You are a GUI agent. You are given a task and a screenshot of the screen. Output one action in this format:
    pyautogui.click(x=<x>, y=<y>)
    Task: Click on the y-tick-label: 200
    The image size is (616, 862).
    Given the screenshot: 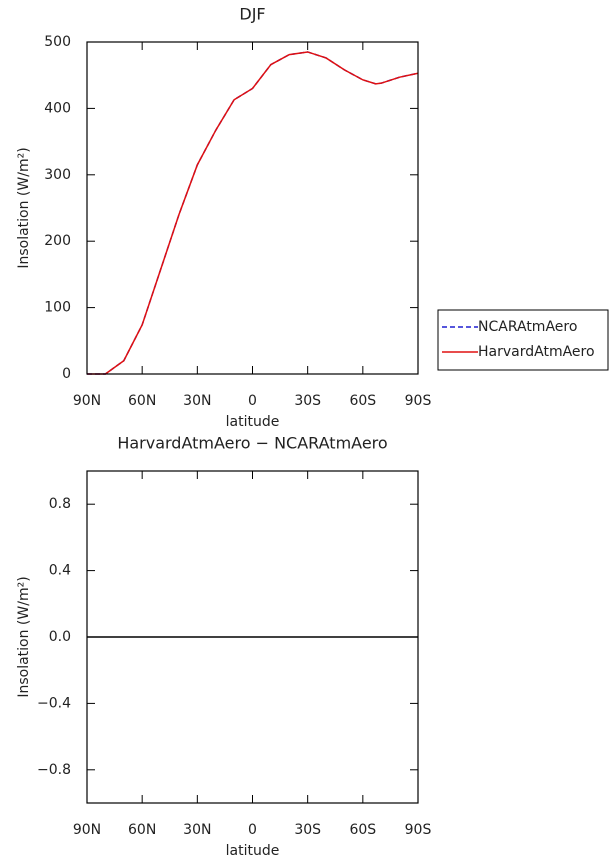 What is the action you would take?
    pyautogui.click(x=57, y=241)
    